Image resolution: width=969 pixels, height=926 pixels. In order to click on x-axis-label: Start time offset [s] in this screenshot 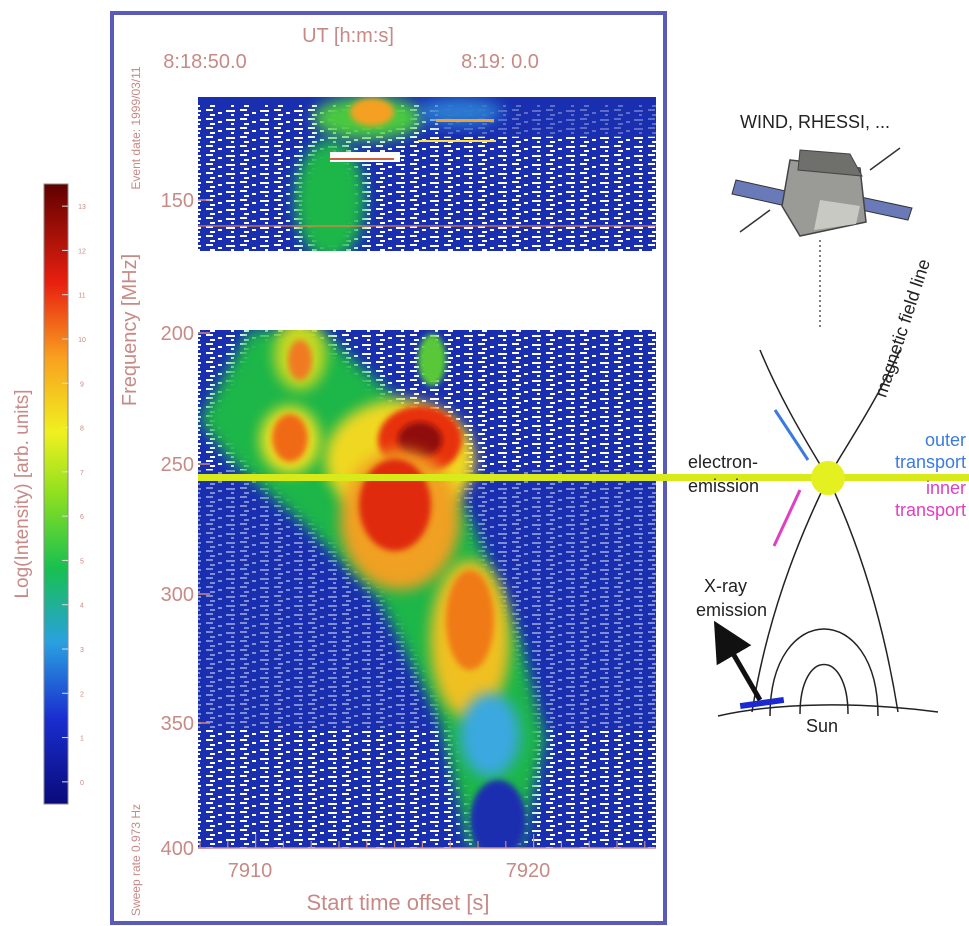, I will do `click(398, 902)`.